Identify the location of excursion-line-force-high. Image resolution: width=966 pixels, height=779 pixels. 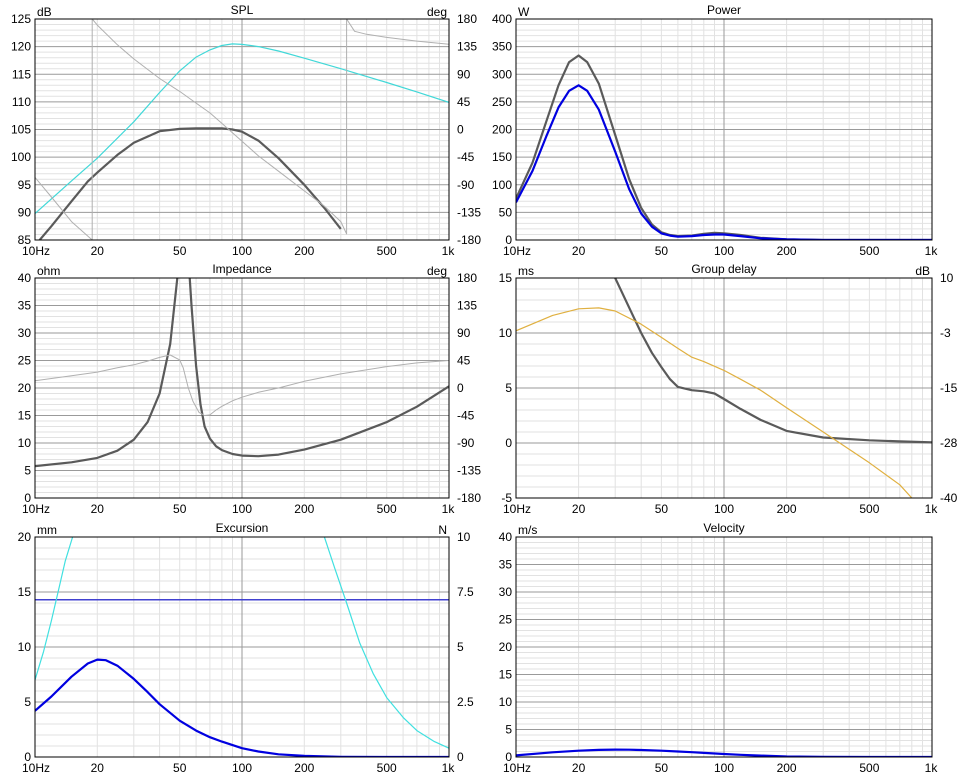
(386, 643).